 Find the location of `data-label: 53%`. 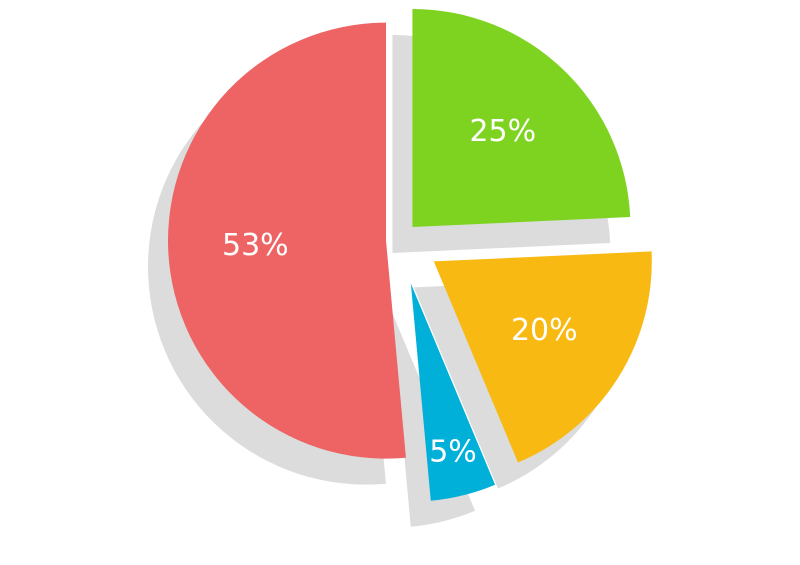

data-label: 53% is located at coordinates (255, 245).